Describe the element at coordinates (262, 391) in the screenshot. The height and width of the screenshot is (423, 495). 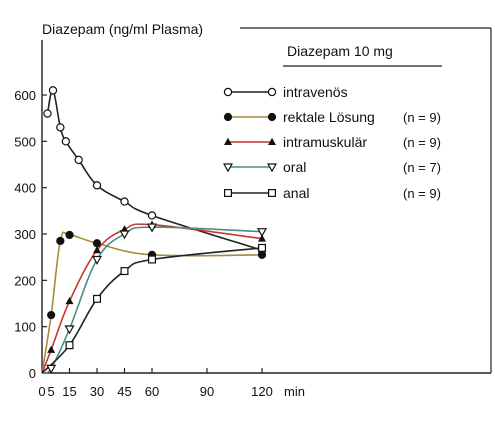
I see `x-tick-label: 120` at that location.